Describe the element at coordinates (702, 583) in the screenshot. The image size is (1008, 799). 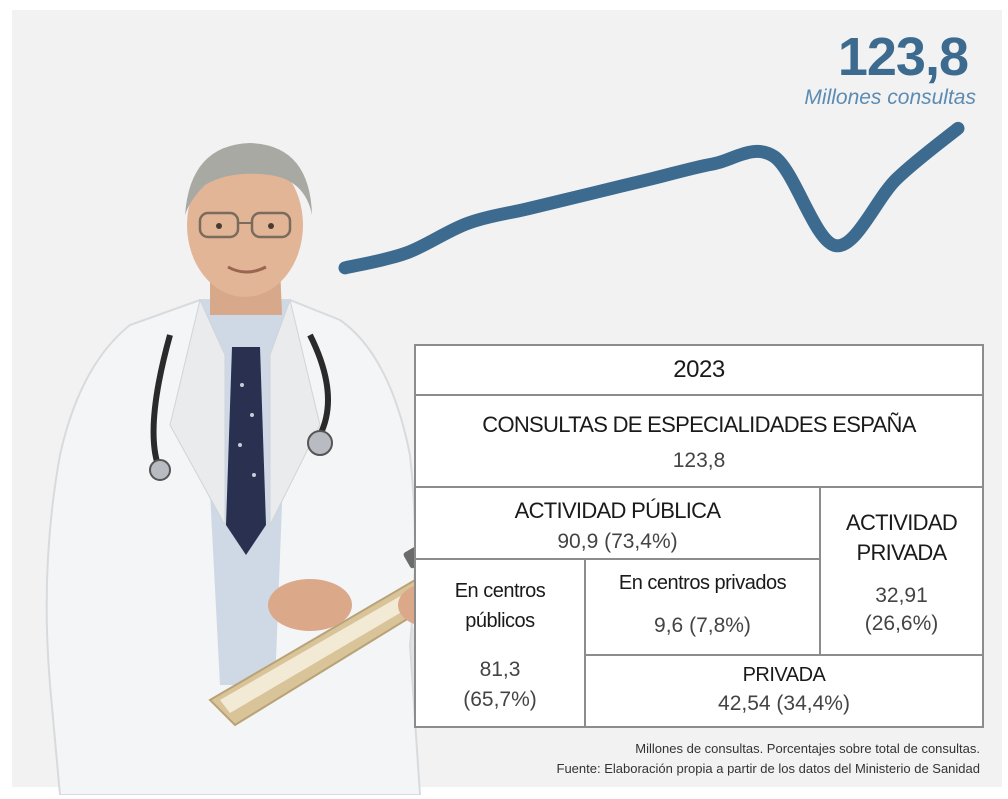
I see `private-centres-label: En centros privados` at that location.